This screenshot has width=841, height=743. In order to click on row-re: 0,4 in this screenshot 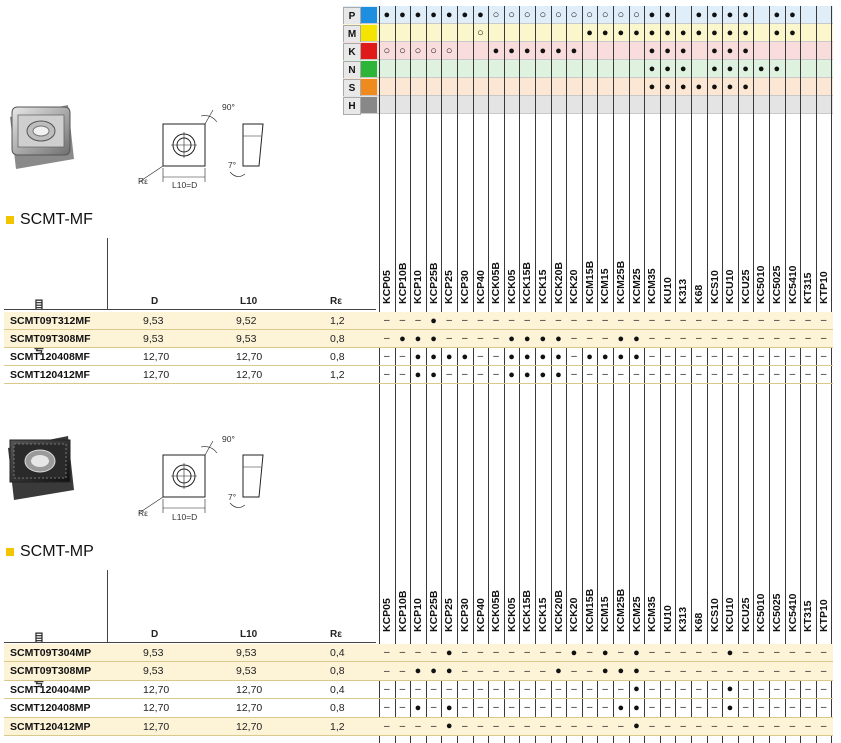, I will do `click(337, 689)`.